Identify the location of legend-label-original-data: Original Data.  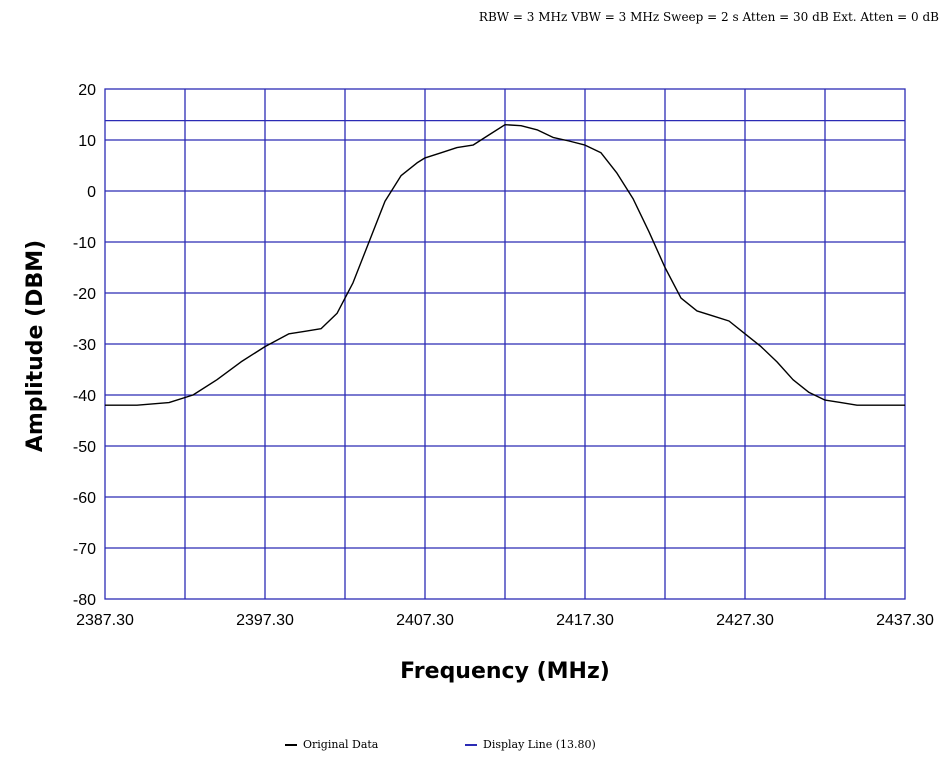
(341, 744).